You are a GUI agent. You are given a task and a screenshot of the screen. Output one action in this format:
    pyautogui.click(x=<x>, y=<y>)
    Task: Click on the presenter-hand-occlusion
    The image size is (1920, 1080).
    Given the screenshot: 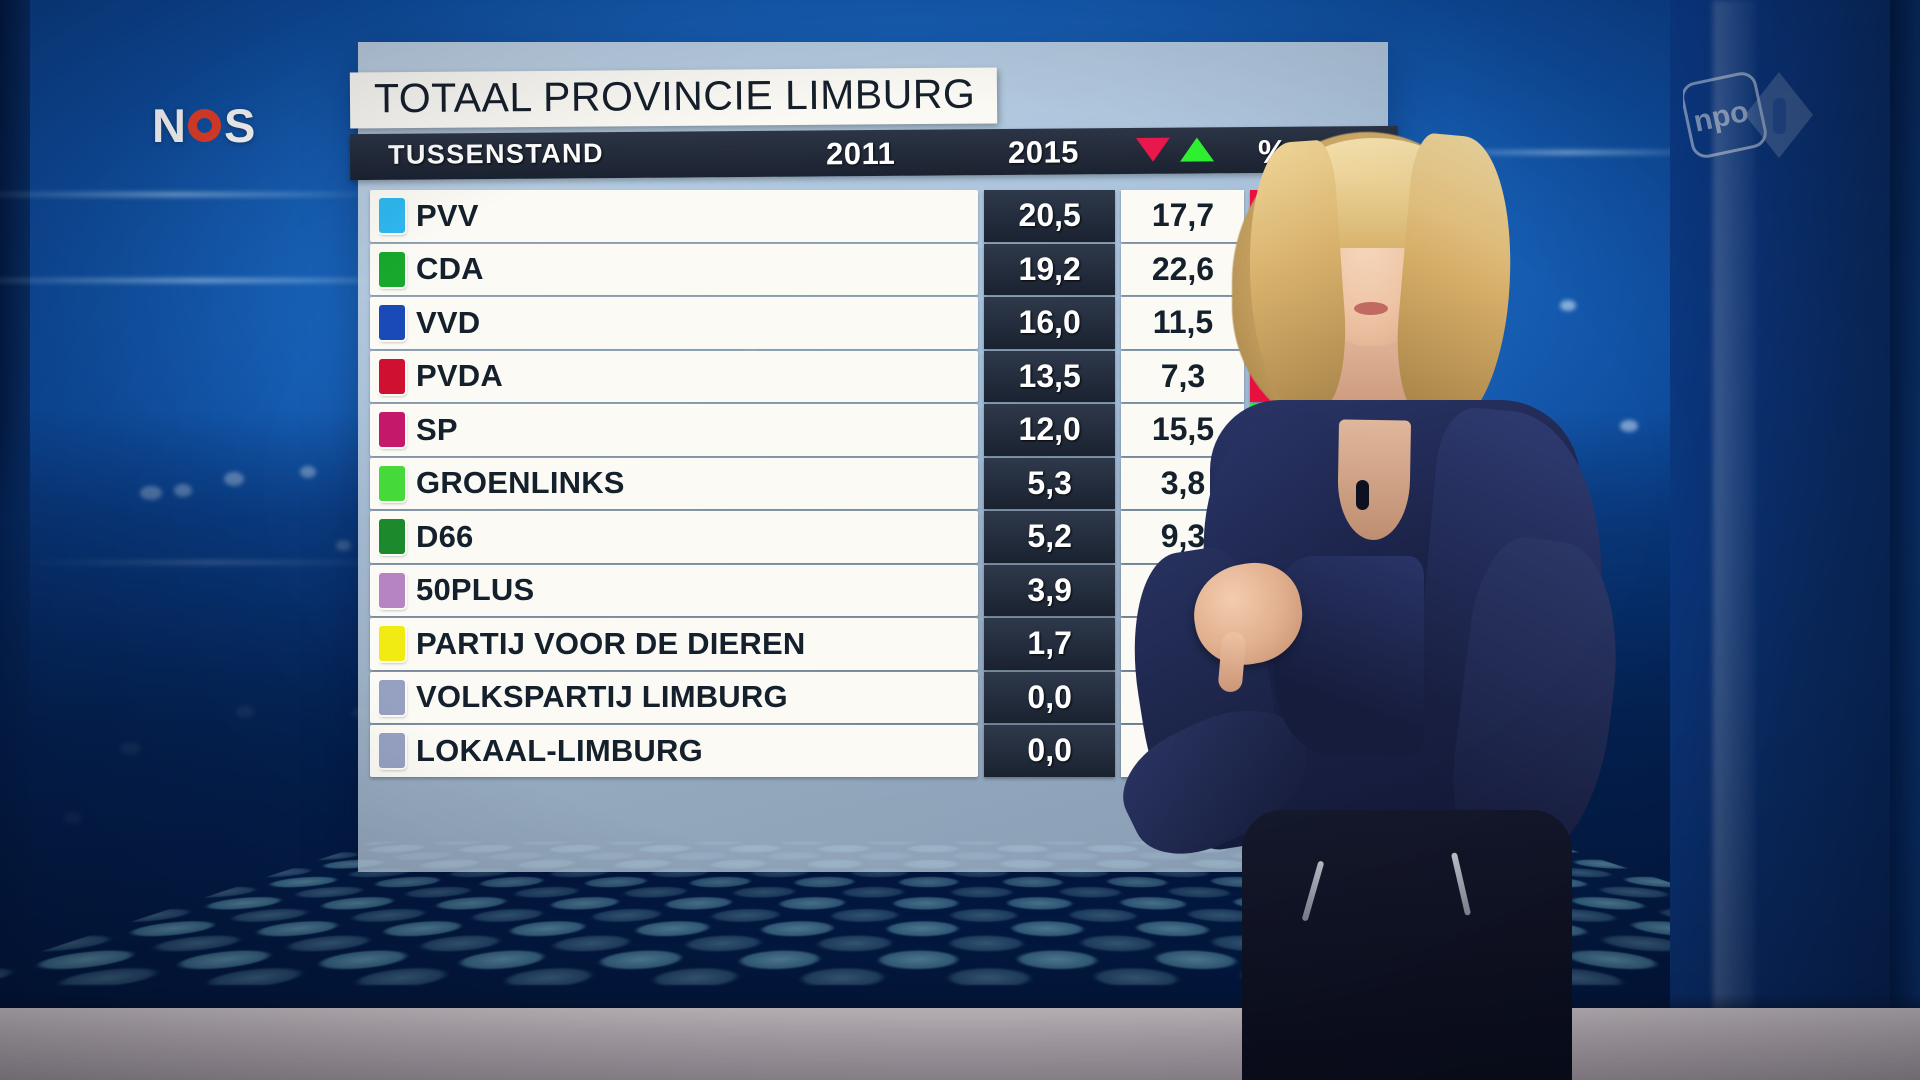 What is the action you would take?
    pyautogui.click(x=1303, y=655)
    